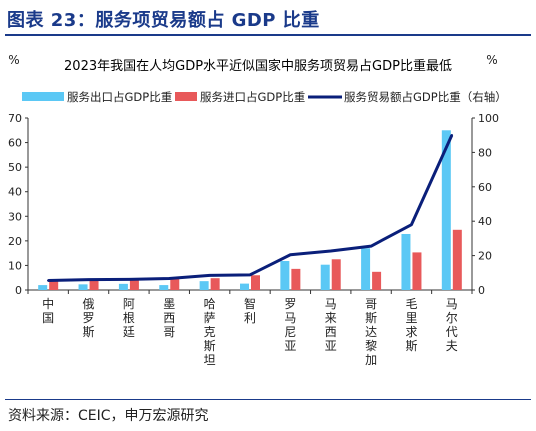 Image resolution: width=536 pixels, height=431 pixels. What do you see at coordinates (15, 167) in the screenshot?
I see `left-tick-label: 50` at bounding box center [15, 167].